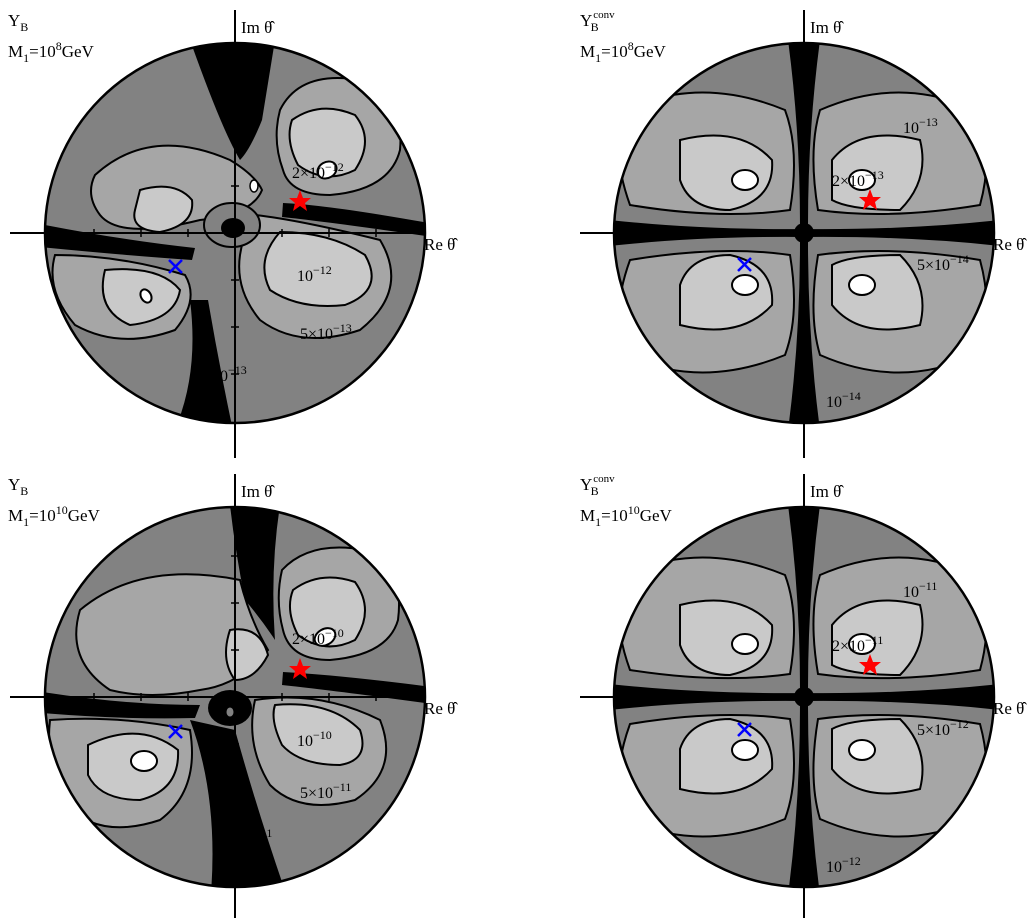 The height and width of the screenshot is (920, 1036). I want to click on contour-label: 2×10⁻¹¹, so click(857, 644).